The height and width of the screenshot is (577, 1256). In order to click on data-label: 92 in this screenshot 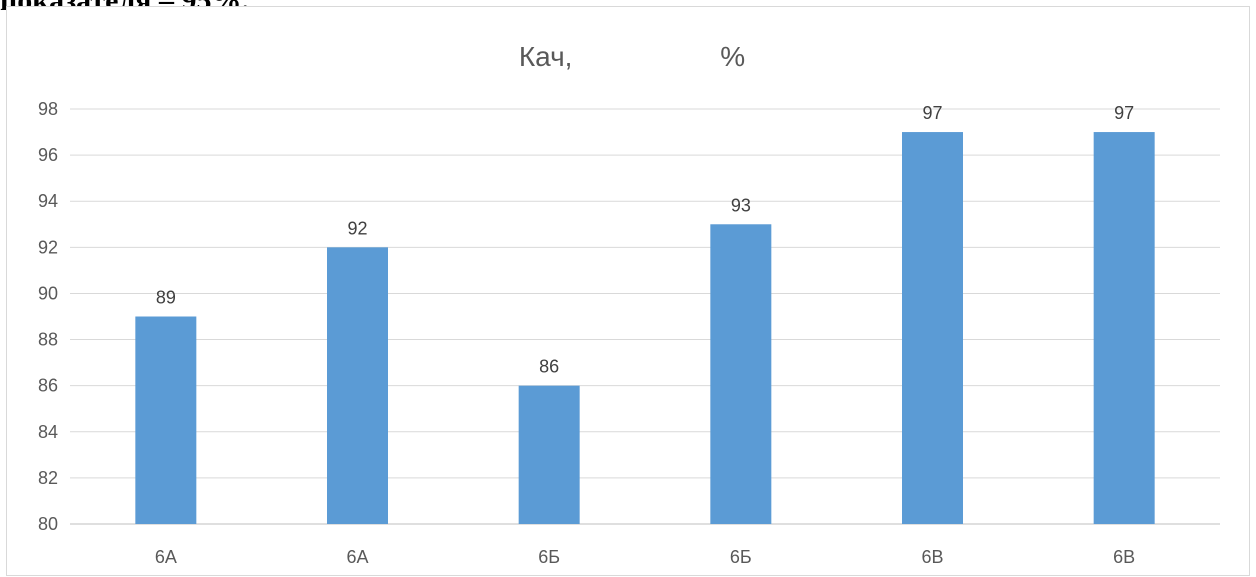, I will do `click(357, 228)`.